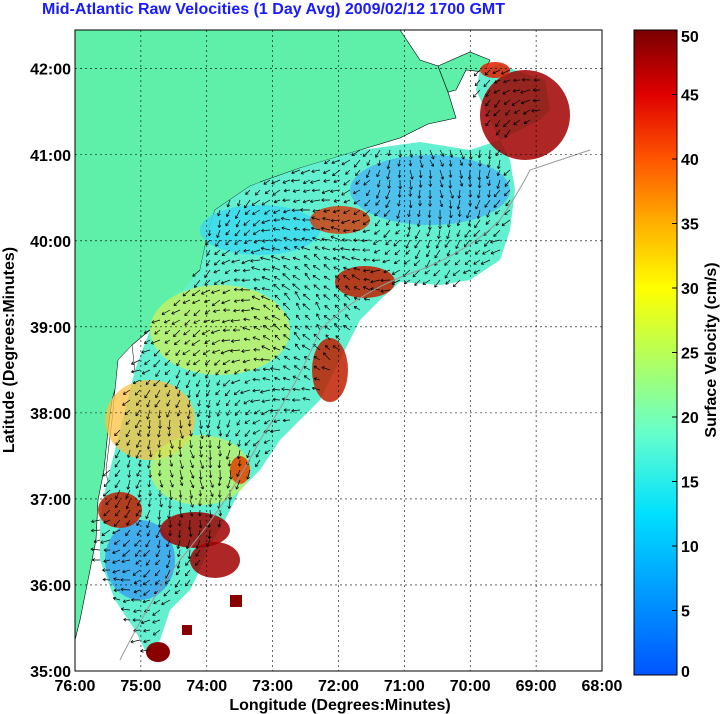 This screenshot has width=724, height=714. I want to click on colorbar-tick-label: 15, so click(690, 483).